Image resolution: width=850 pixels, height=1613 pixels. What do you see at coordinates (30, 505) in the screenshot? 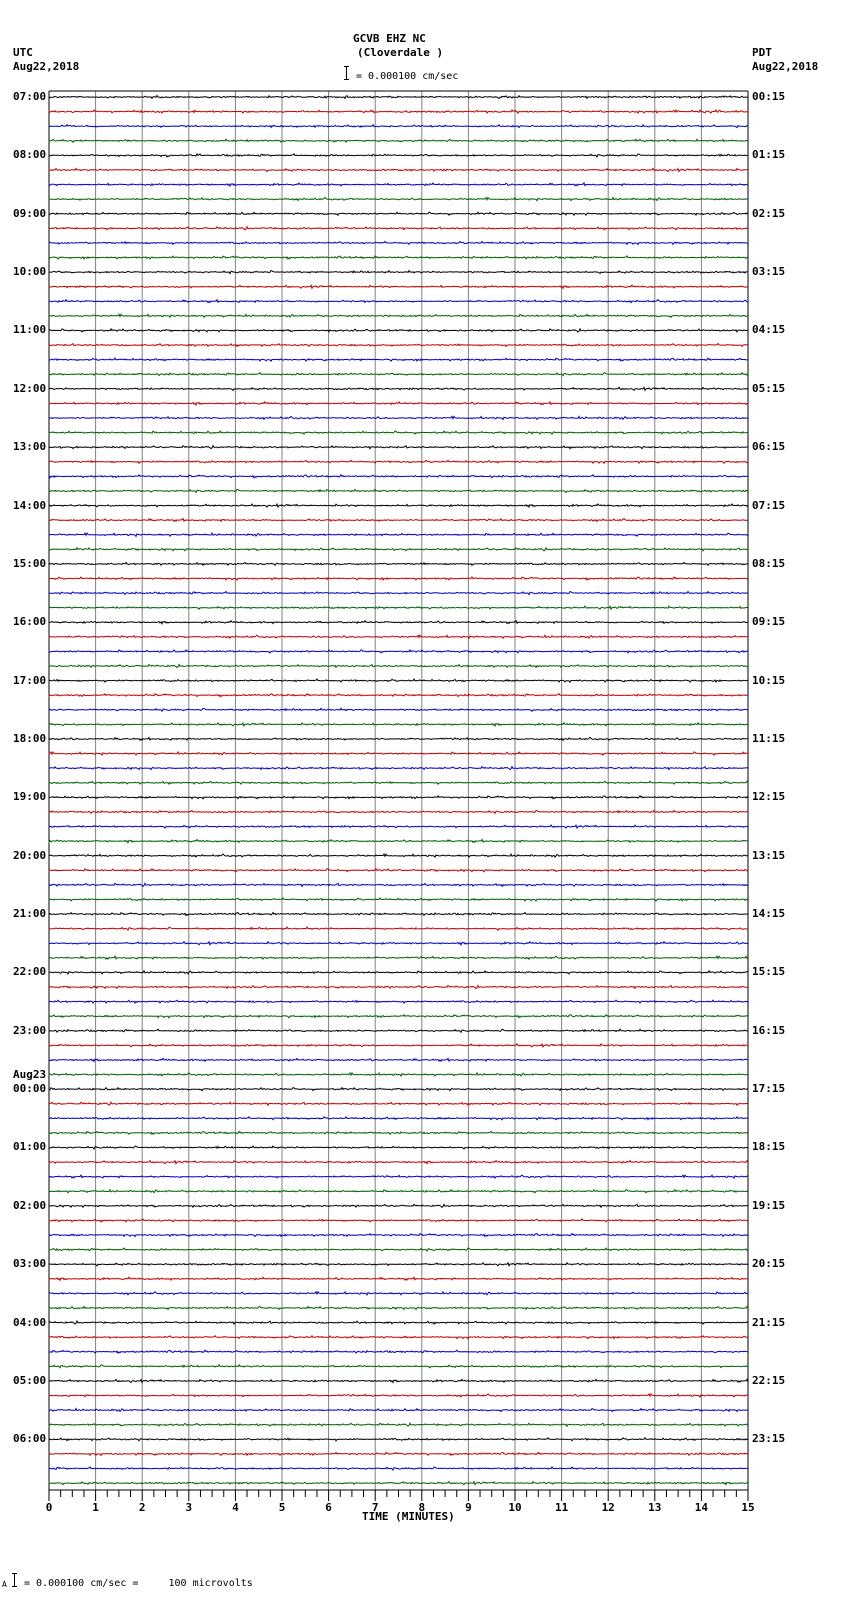
I see `utc-hour-label: 14:00` at bounding box center [30, 505].